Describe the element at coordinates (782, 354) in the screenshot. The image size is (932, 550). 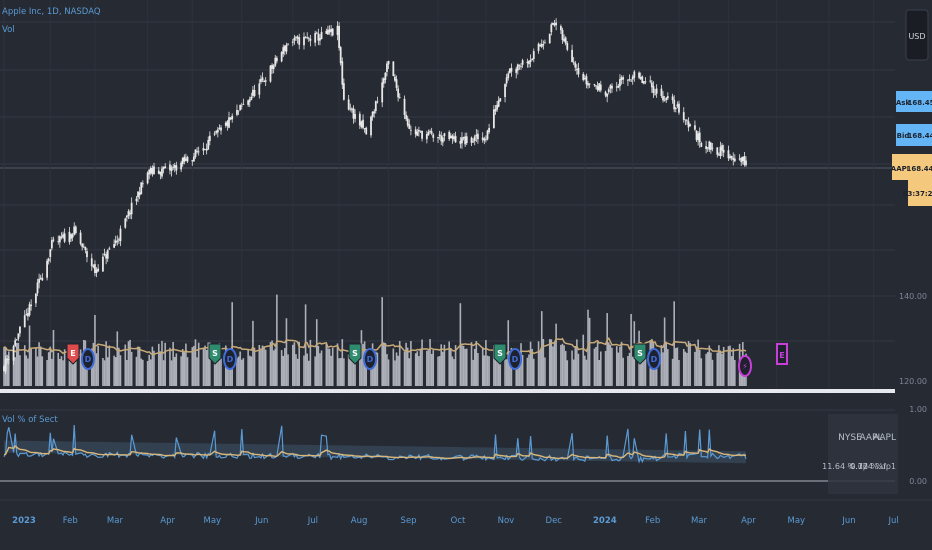
I see `future-earnings-icon: E` at that location.